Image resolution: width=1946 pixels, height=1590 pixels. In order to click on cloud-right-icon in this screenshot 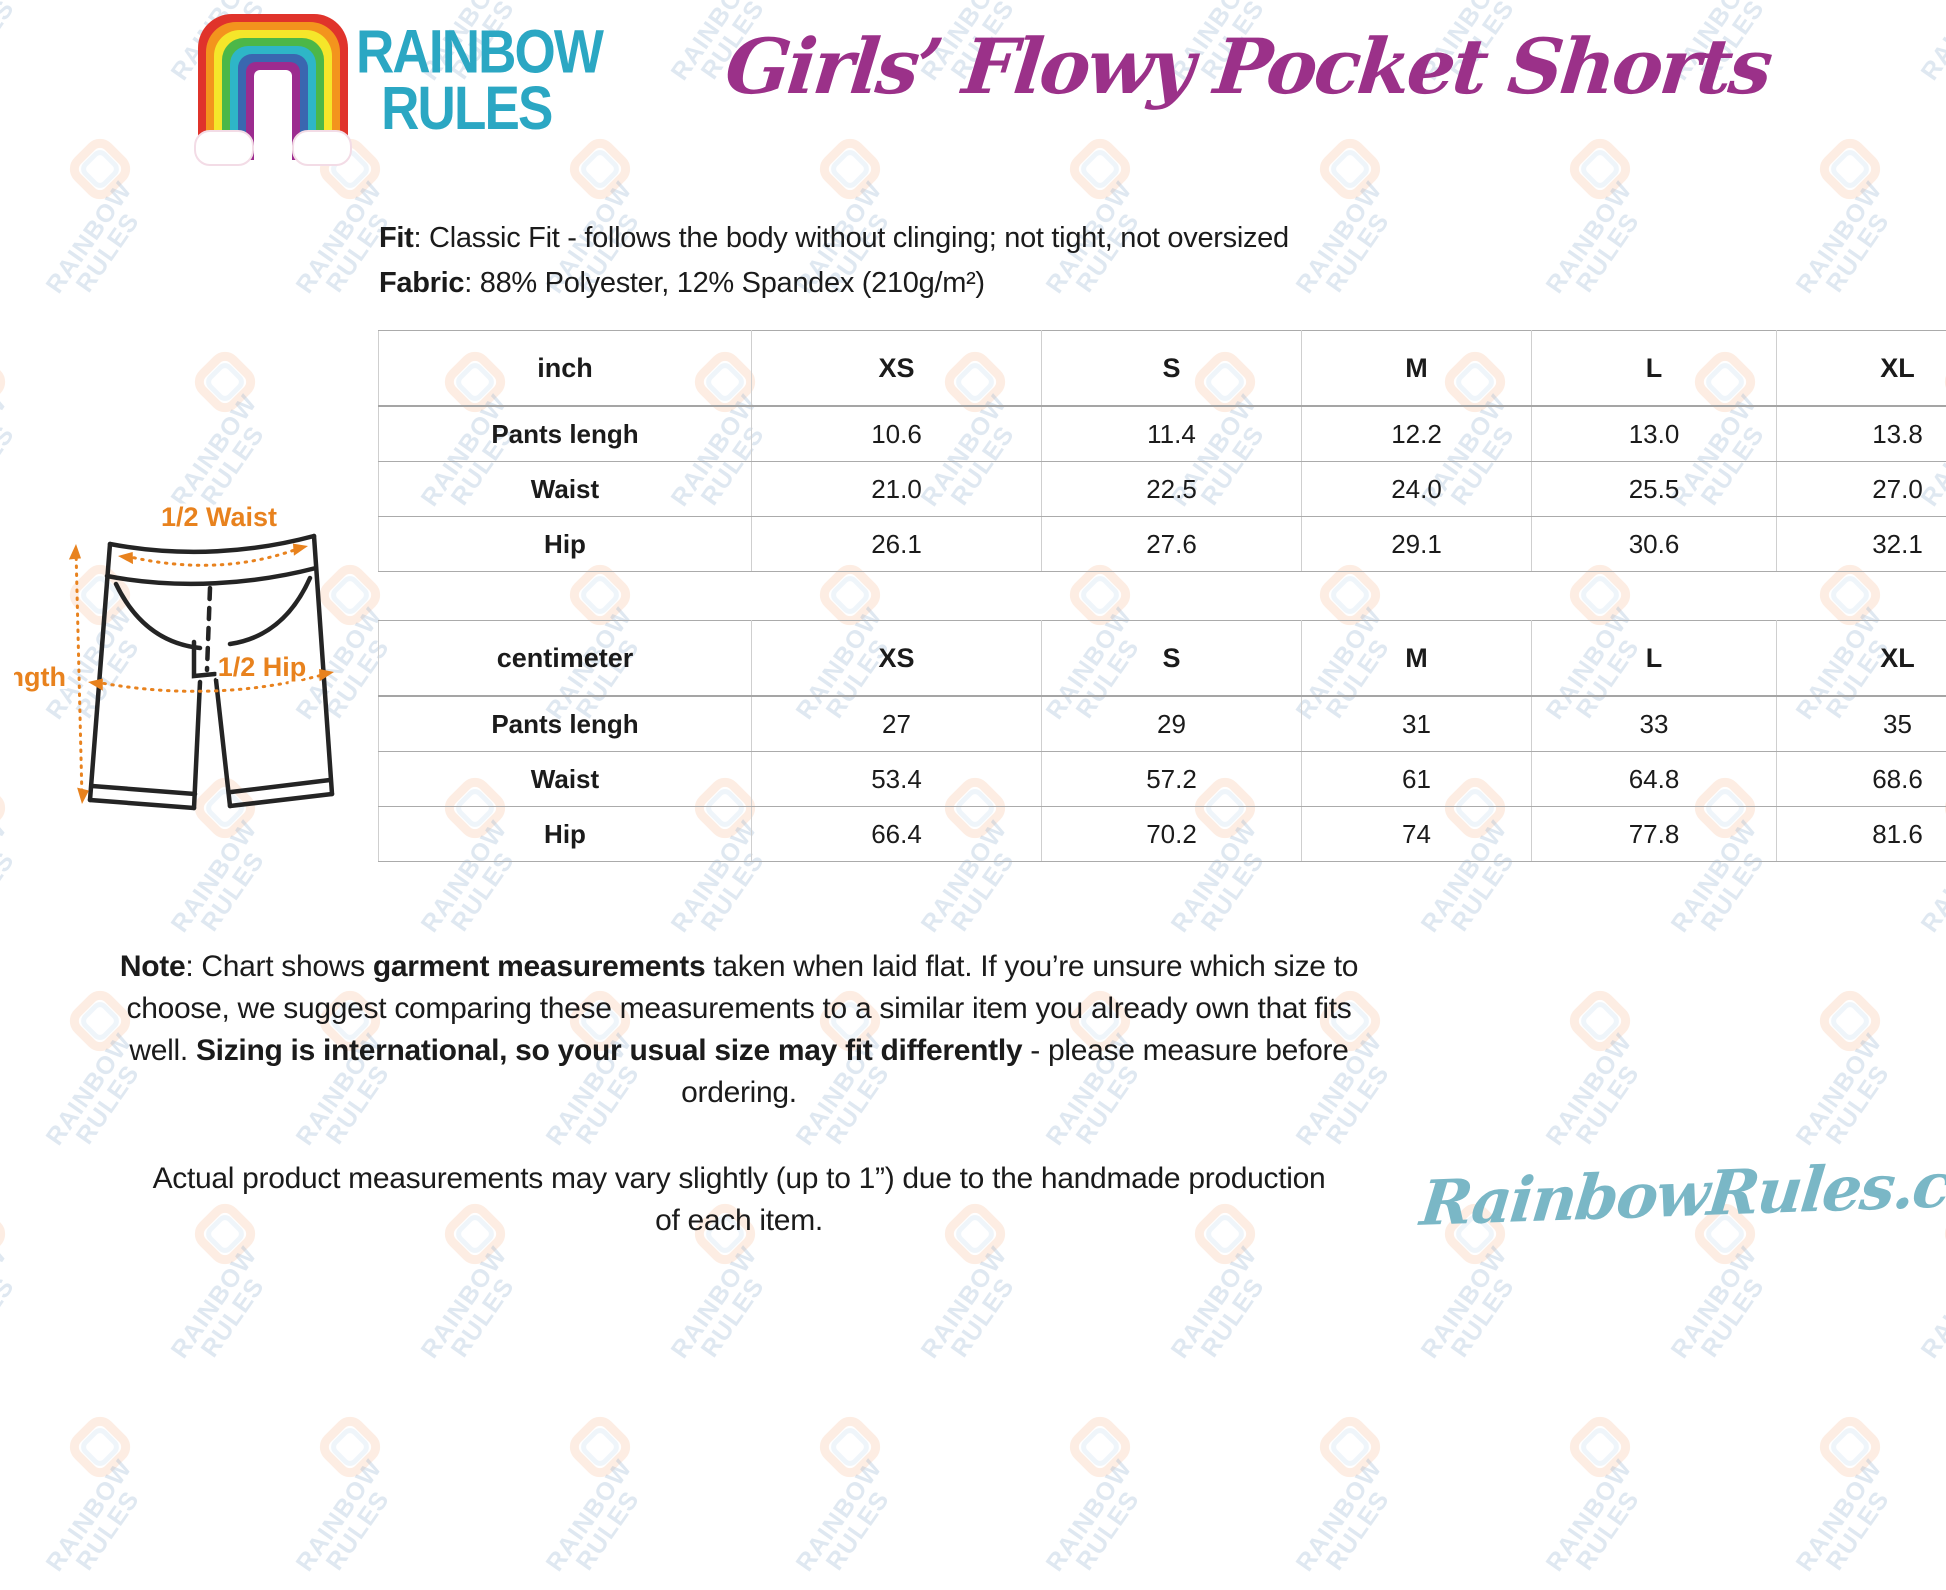, I will do `click(322, 148)`.